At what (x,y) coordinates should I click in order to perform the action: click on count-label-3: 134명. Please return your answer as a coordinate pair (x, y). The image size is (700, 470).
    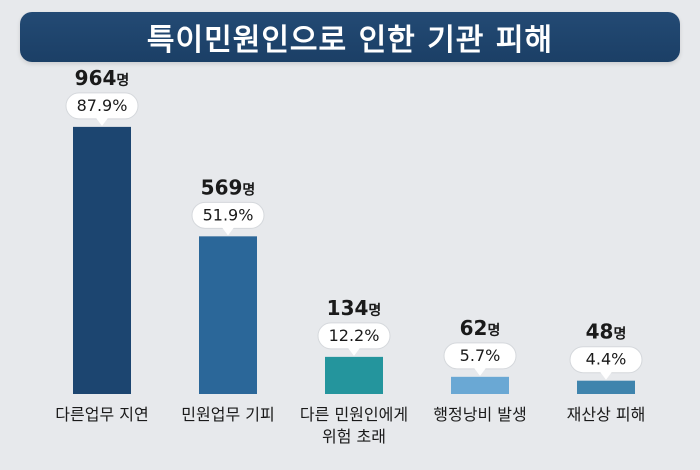
    Looking at the image, I should click on (354, 308).